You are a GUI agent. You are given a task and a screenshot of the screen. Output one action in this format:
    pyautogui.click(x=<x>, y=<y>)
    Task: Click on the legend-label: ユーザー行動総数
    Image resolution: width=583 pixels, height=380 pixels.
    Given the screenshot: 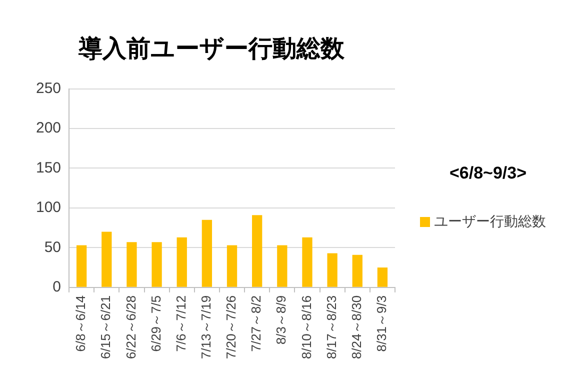 What is the action you would take?
    pyautogui.click(x=490, y=222)
    